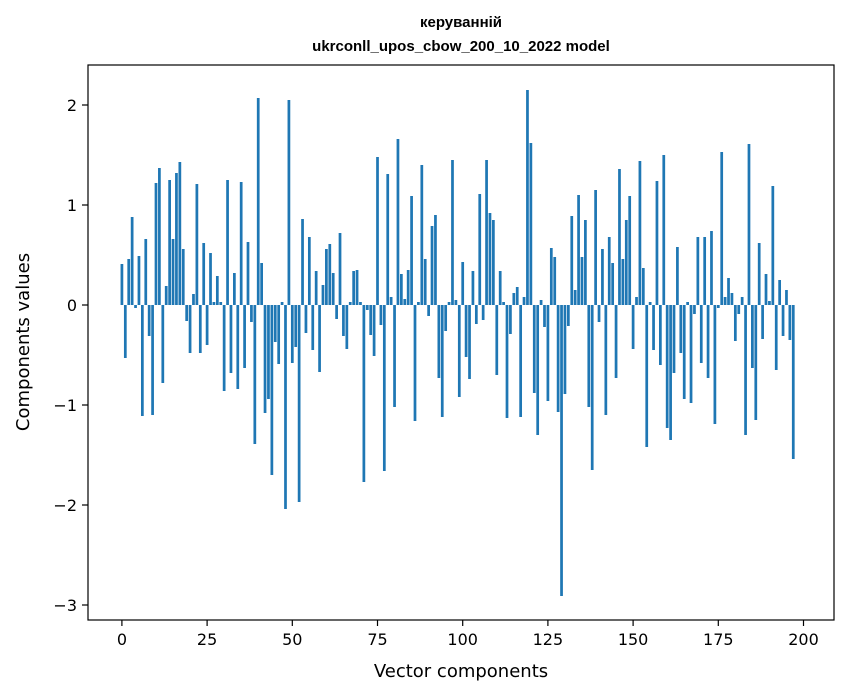 The width and height of the screenshot is (847, 700). What do you see at coordinates (377, 639) in the screenshot?
I see `x-tick-label: 75` at bounding box center [377, 639].